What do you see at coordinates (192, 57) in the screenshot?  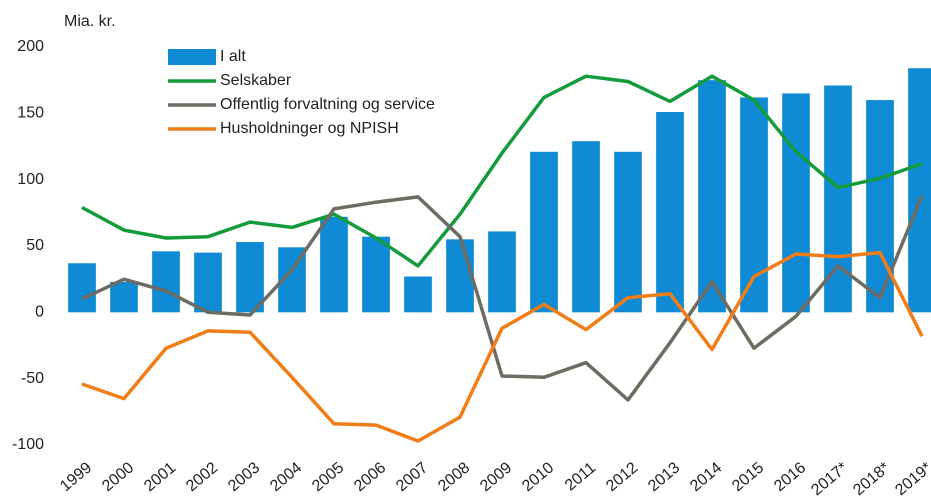 I see `legend-swatch` at bounding box center [192, 57].